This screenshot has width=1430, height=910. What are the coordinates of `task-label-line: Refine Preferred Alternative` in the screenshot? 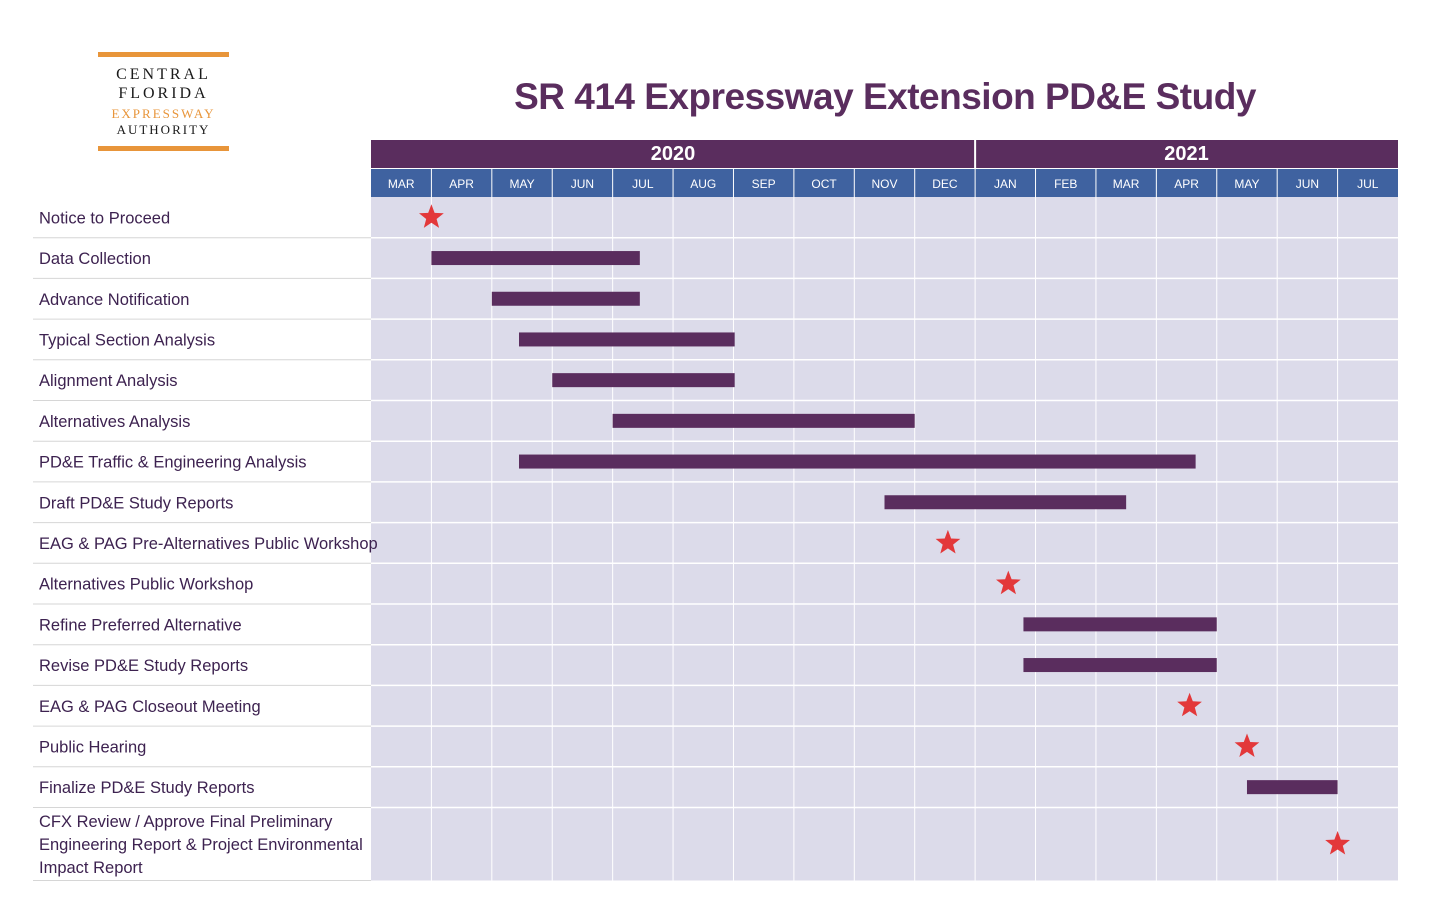 It's located at (140, 625).